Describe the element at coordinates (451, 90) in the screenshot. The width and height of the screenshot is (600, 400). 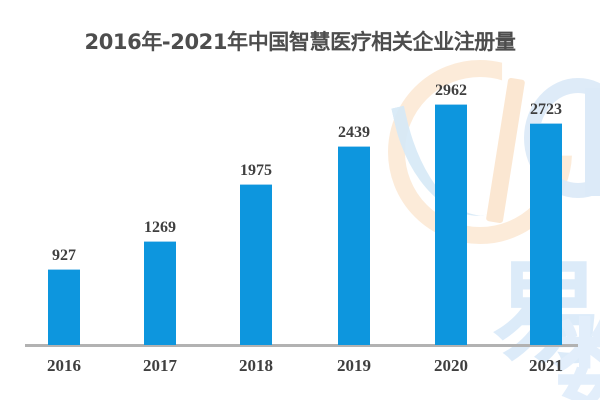
I see `bar-value-label-2020: 2962` at that location.